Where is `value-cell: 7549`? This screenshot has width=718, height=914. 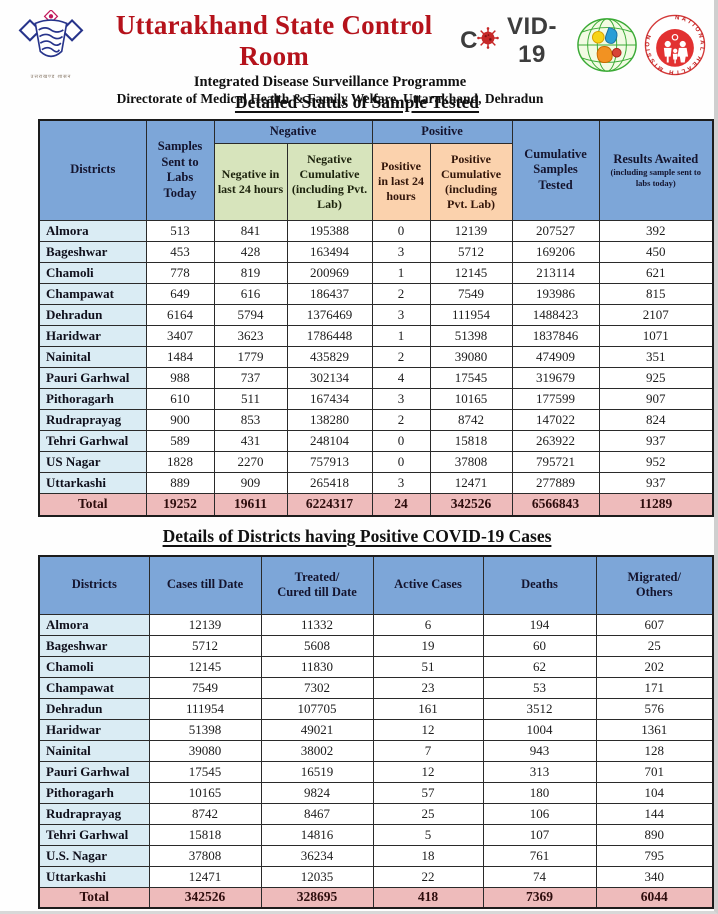 value-cell: 7549 is located at coordinates (205, 687).